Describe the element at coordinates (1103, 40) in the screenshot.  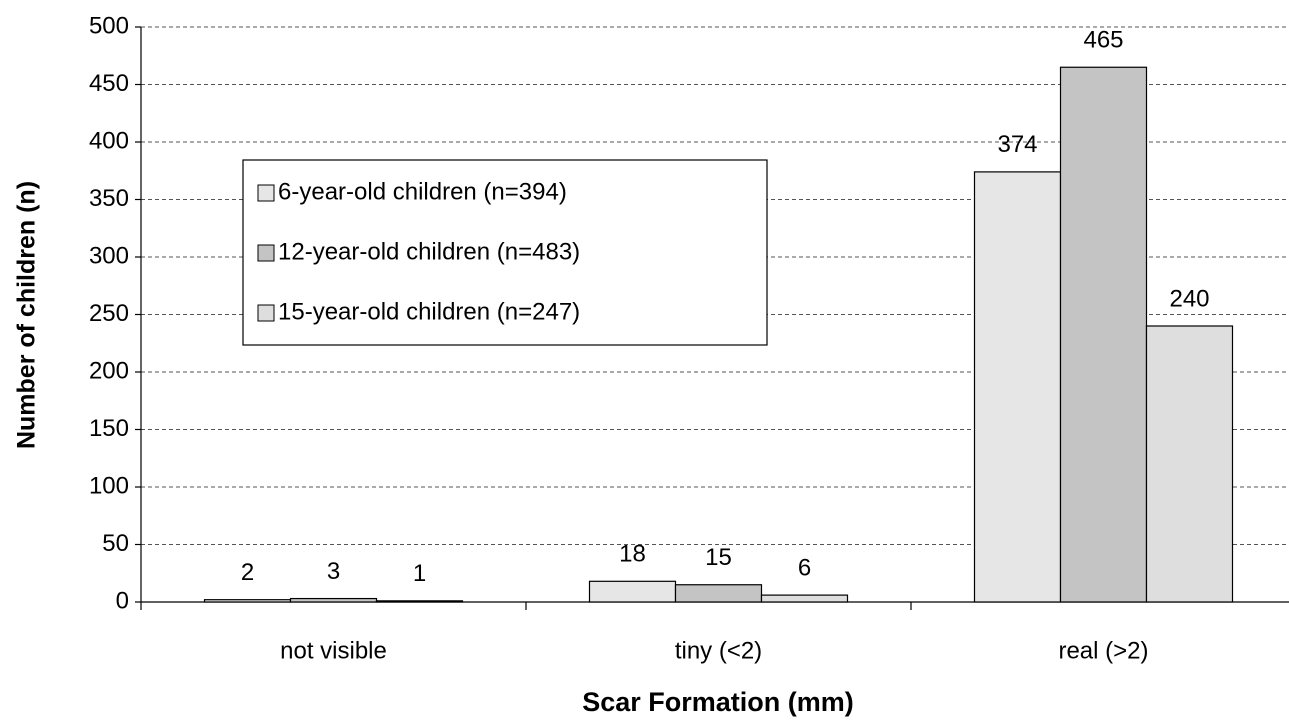
I see `data-label: 465` at that location.